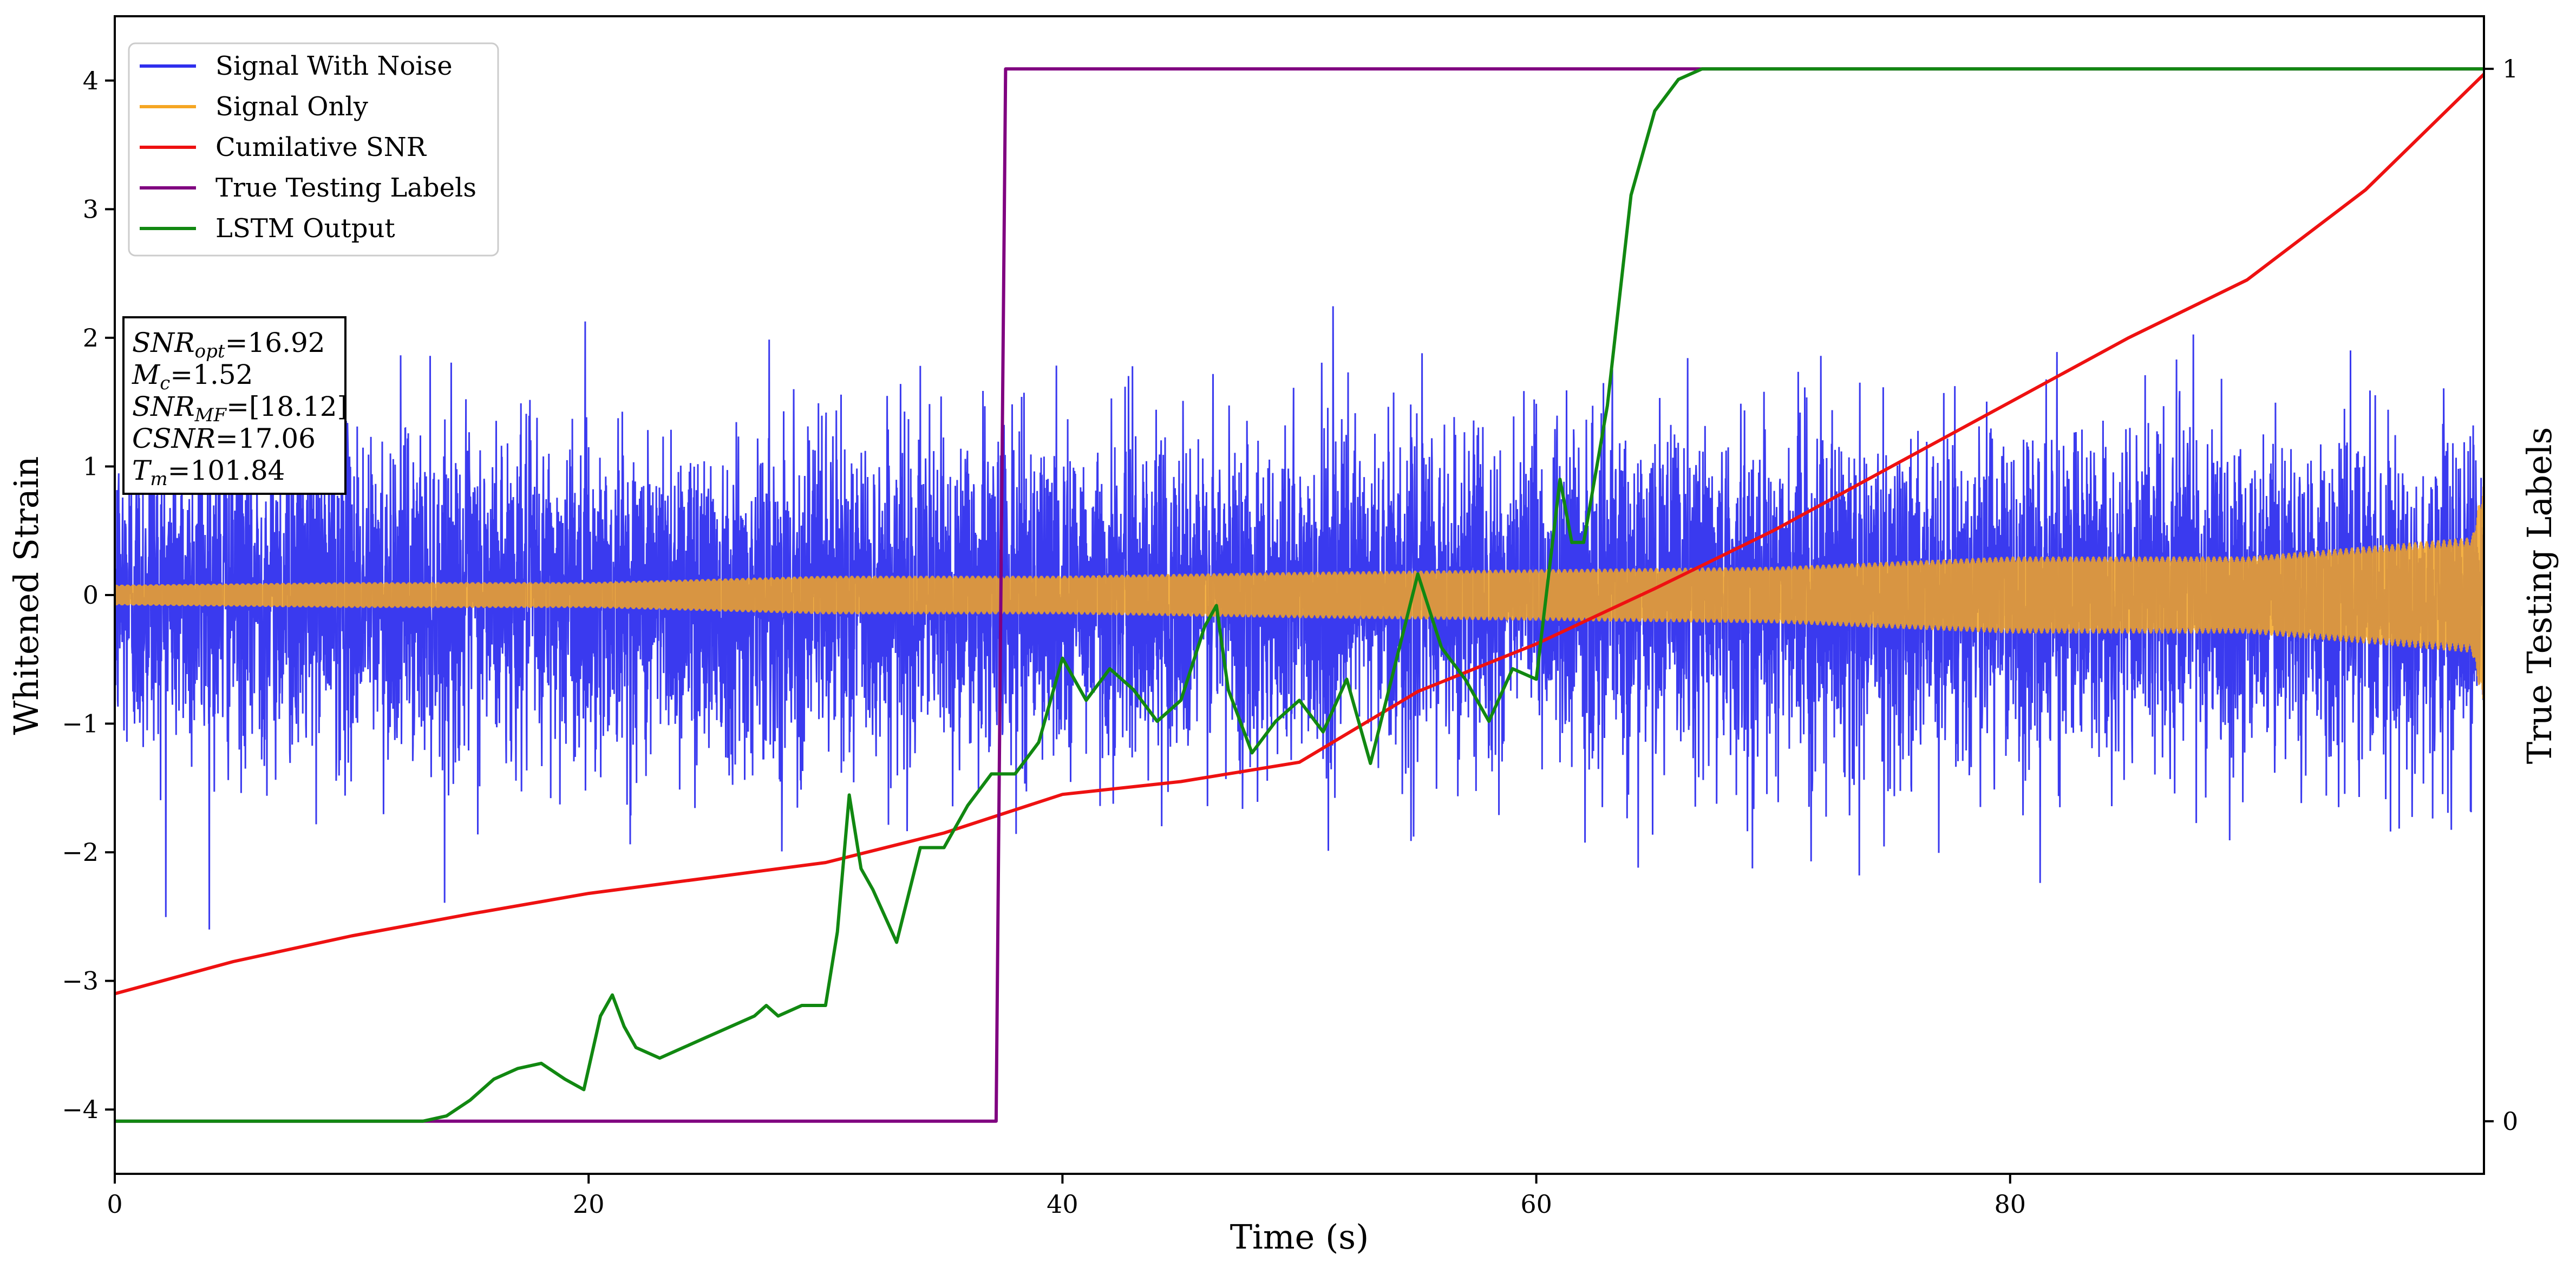  I want to click on y-axis-title: Whitened Strain, so click(26, 595).